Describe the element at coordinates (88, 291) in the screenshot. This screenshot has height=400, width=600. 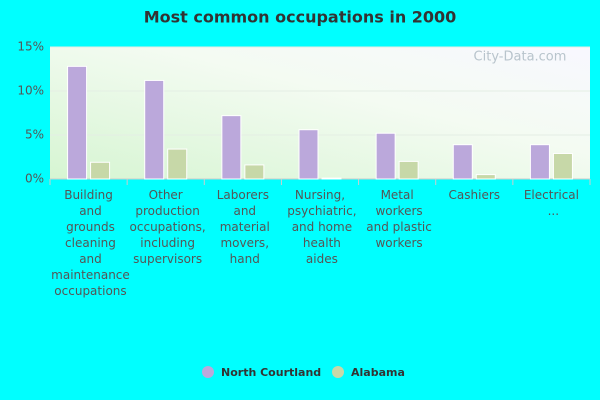
I see `x-tick-label-line: occupations` at that location.